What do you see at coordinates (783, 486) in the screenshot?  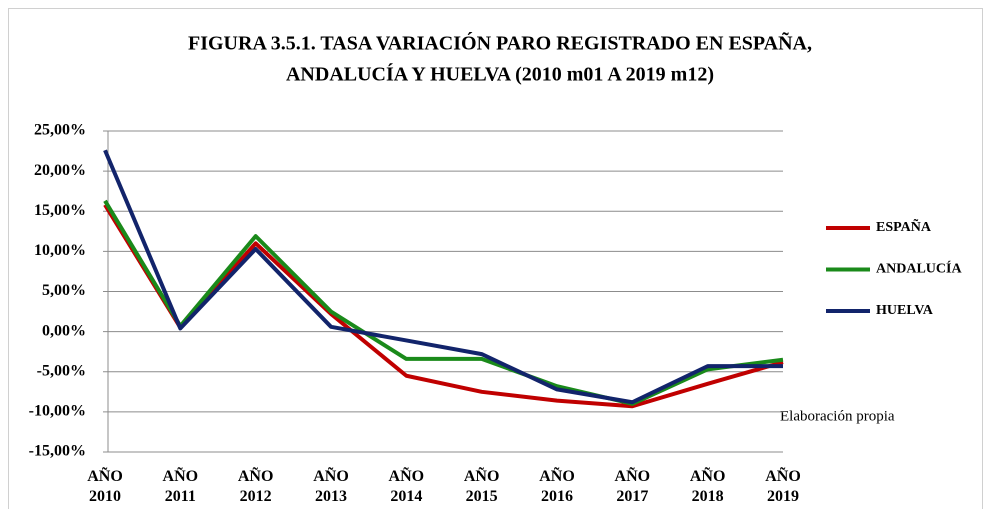 I see `x-tick-label: AÑO 2019` at bounding box center [783, 486].